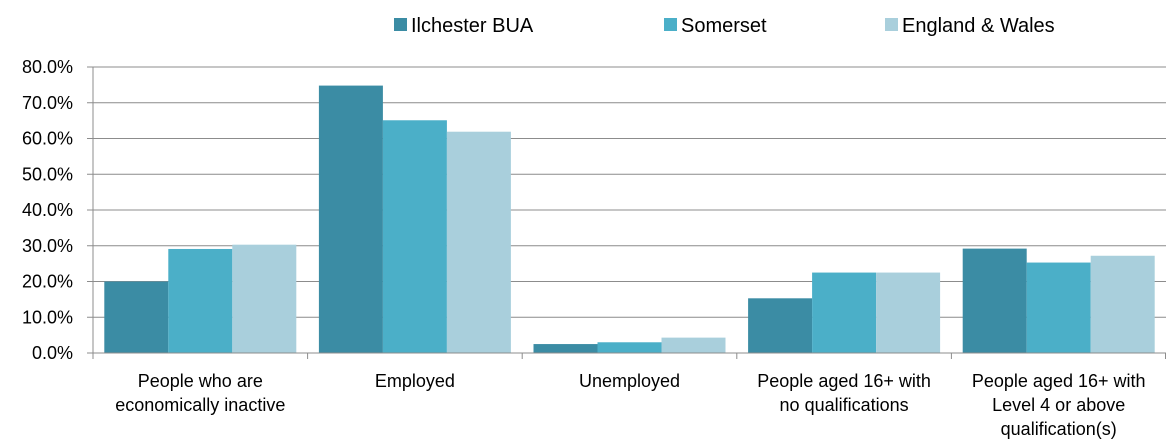 The image size is (1166, 444). I want to click on y-tick-label: 60.0%, so click(47, 139).